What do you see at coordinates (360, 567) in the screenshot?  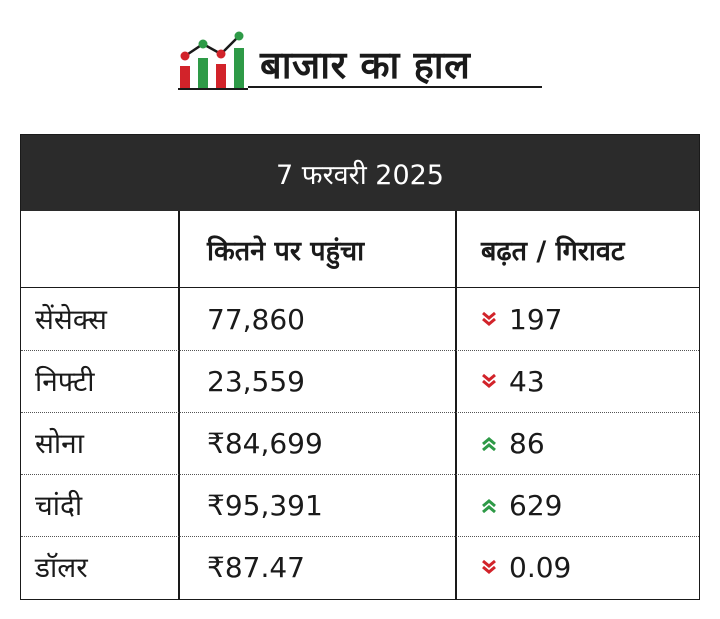 I see `table-row: डॉलर ₹87.47 0.09` at bounding box center [360, 567].